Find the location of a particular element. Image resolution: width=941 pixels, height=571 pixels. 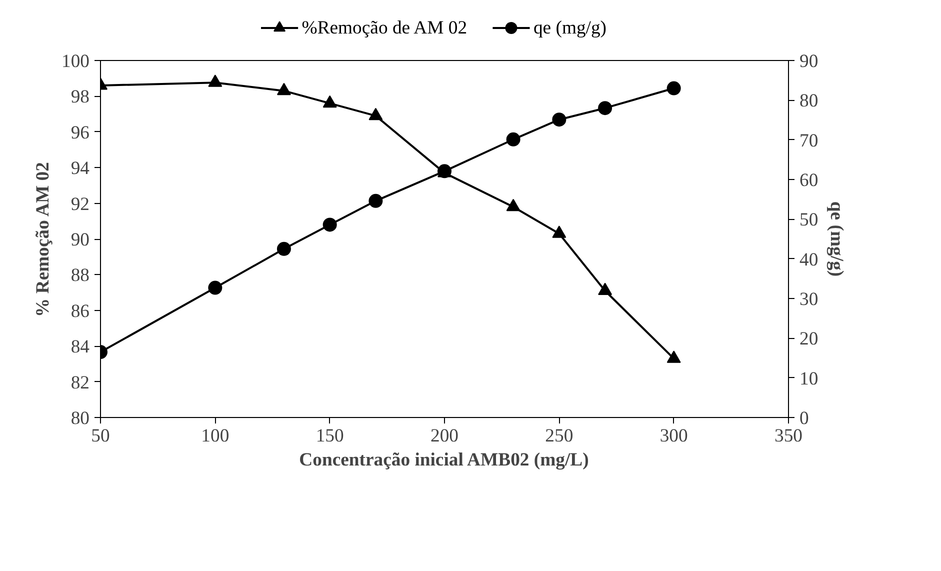

x-tick-label: 50 is located at coordinates (100, 436).